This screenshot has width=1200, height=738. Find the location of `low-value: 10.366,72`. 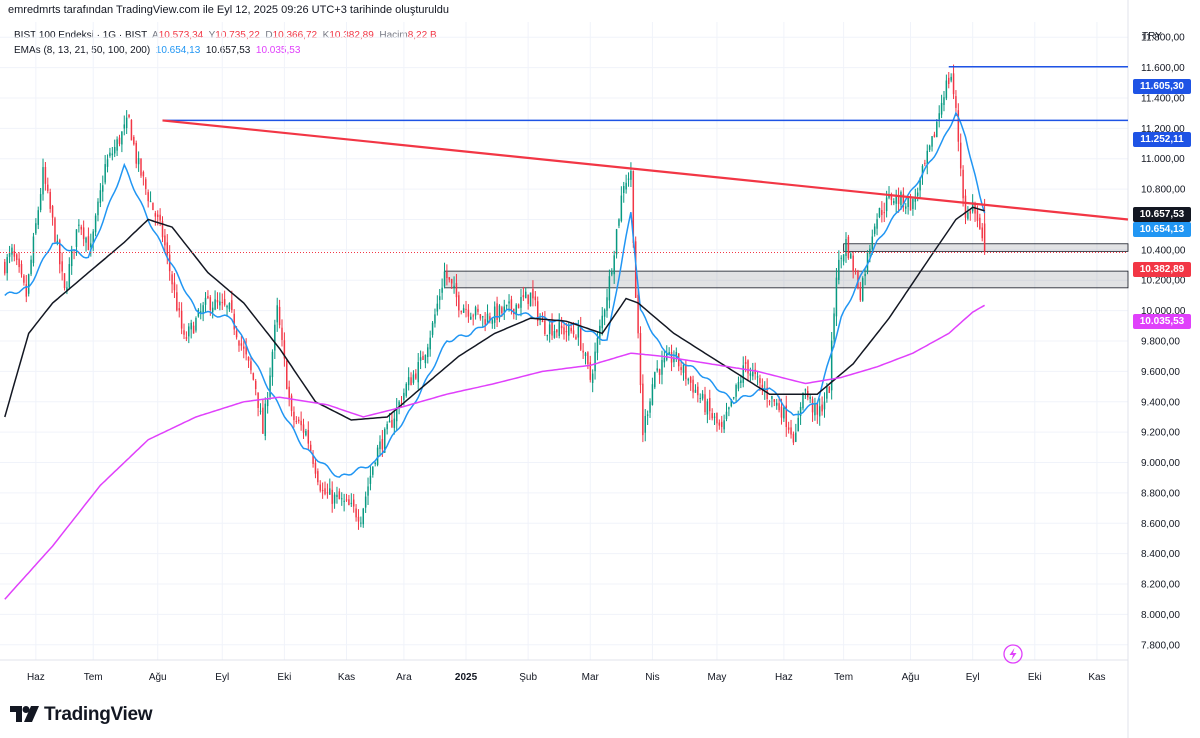

low-value: 10.366,72 is located at coordinates (295, 35).